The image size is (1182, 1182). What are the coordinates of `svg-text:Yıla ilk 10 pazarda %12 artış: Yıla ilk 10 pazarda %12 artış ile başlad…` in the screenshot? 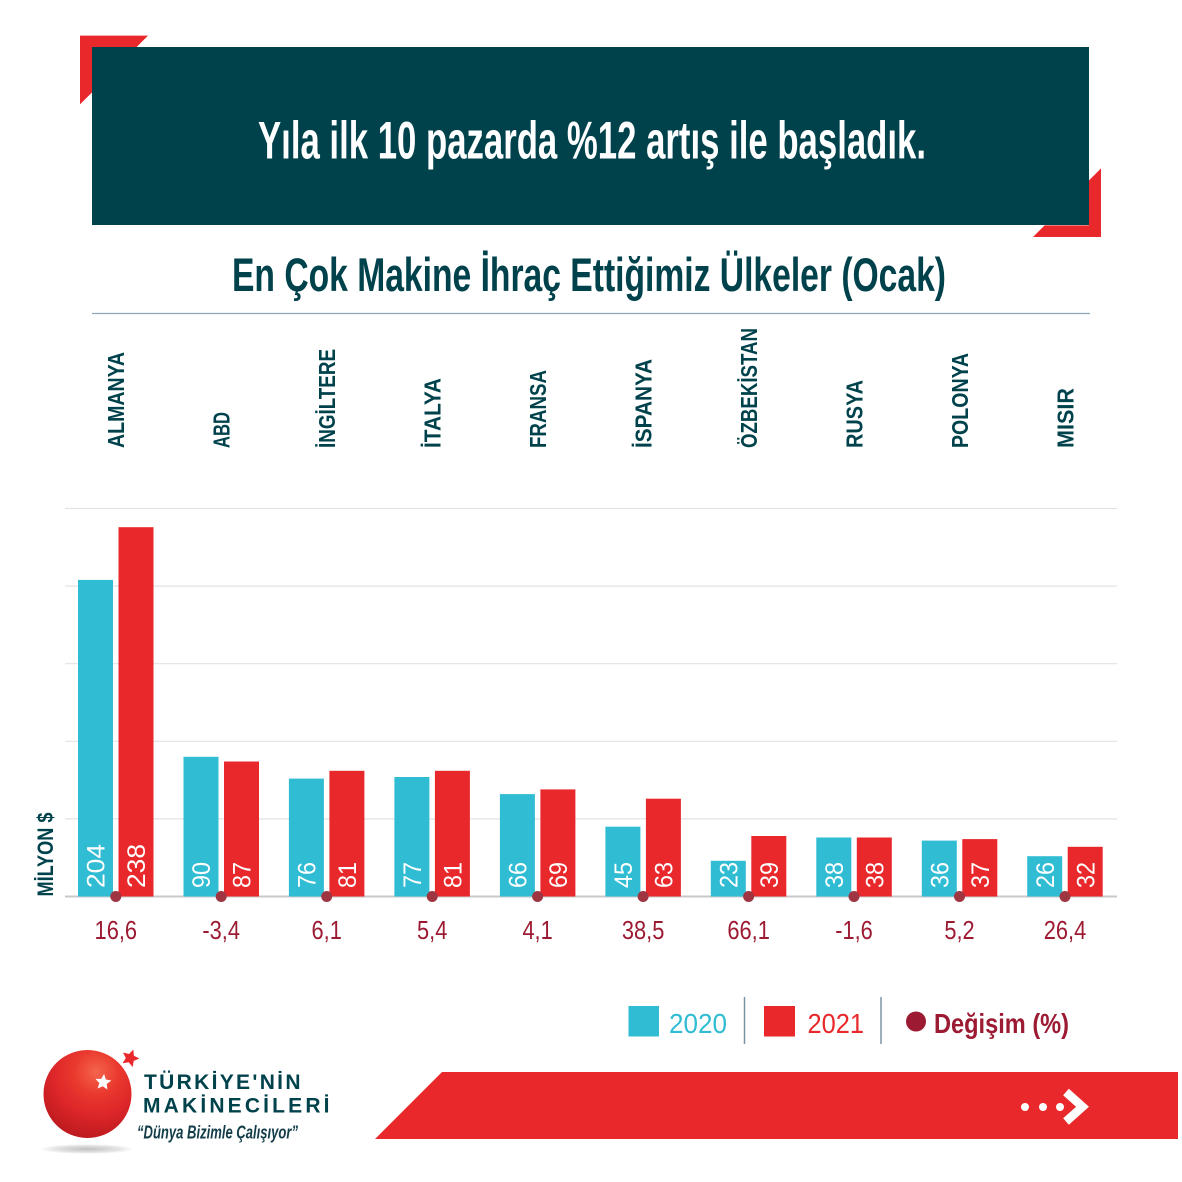 It's located at (592, 140).